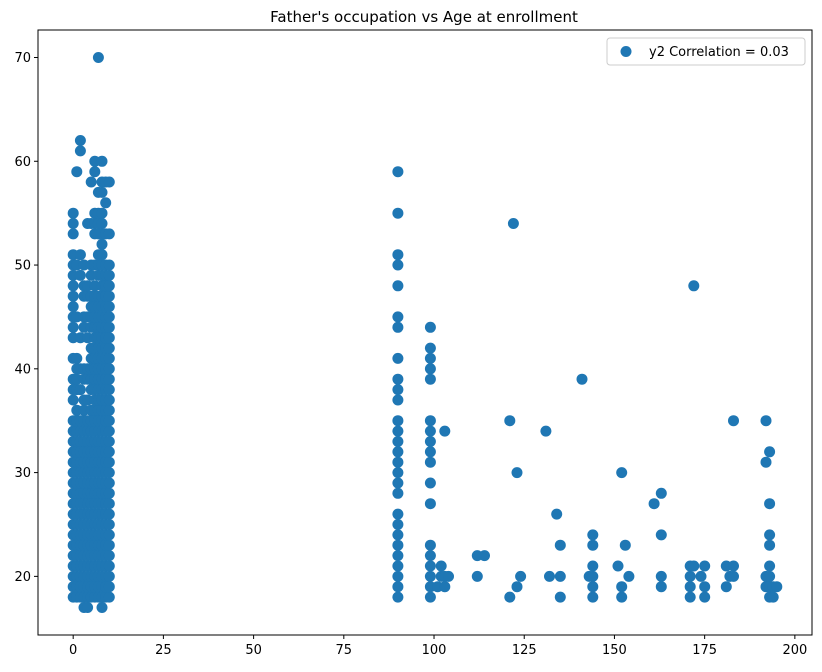 This screenshot has height=672, width=822. I want to click on legend-label: y2 Correlation = 0.03, so click(719, 52).